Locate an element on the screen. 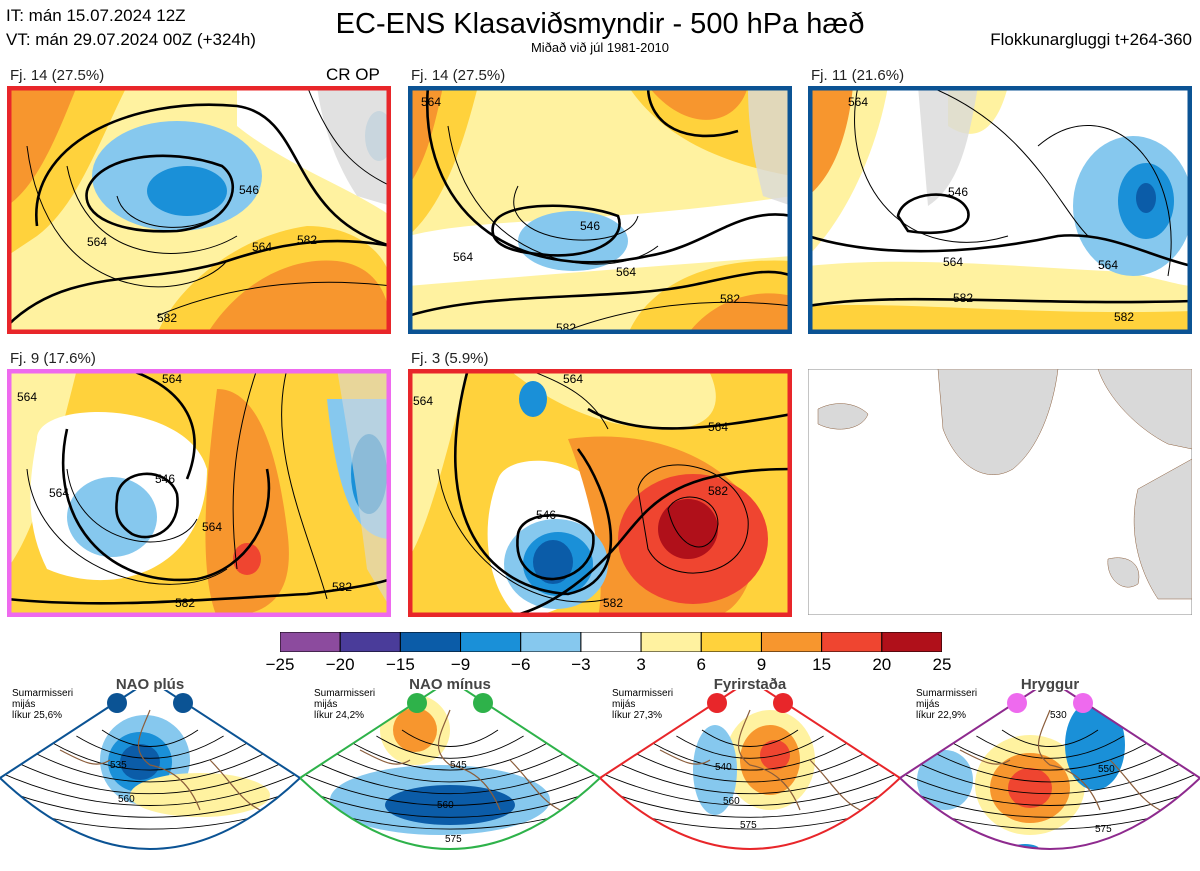 Image resolution: width=1200 pixels, height=871 pixels. regime-map: 545 560 575 is located at coordinates (450, 770).